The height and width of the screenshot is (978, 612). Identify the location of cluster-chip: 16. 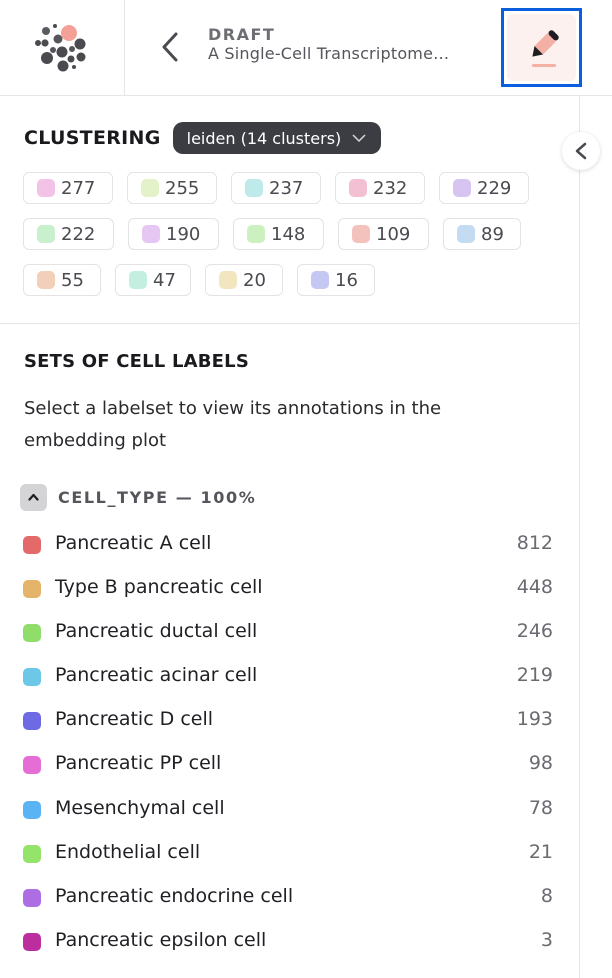
(336, 280).